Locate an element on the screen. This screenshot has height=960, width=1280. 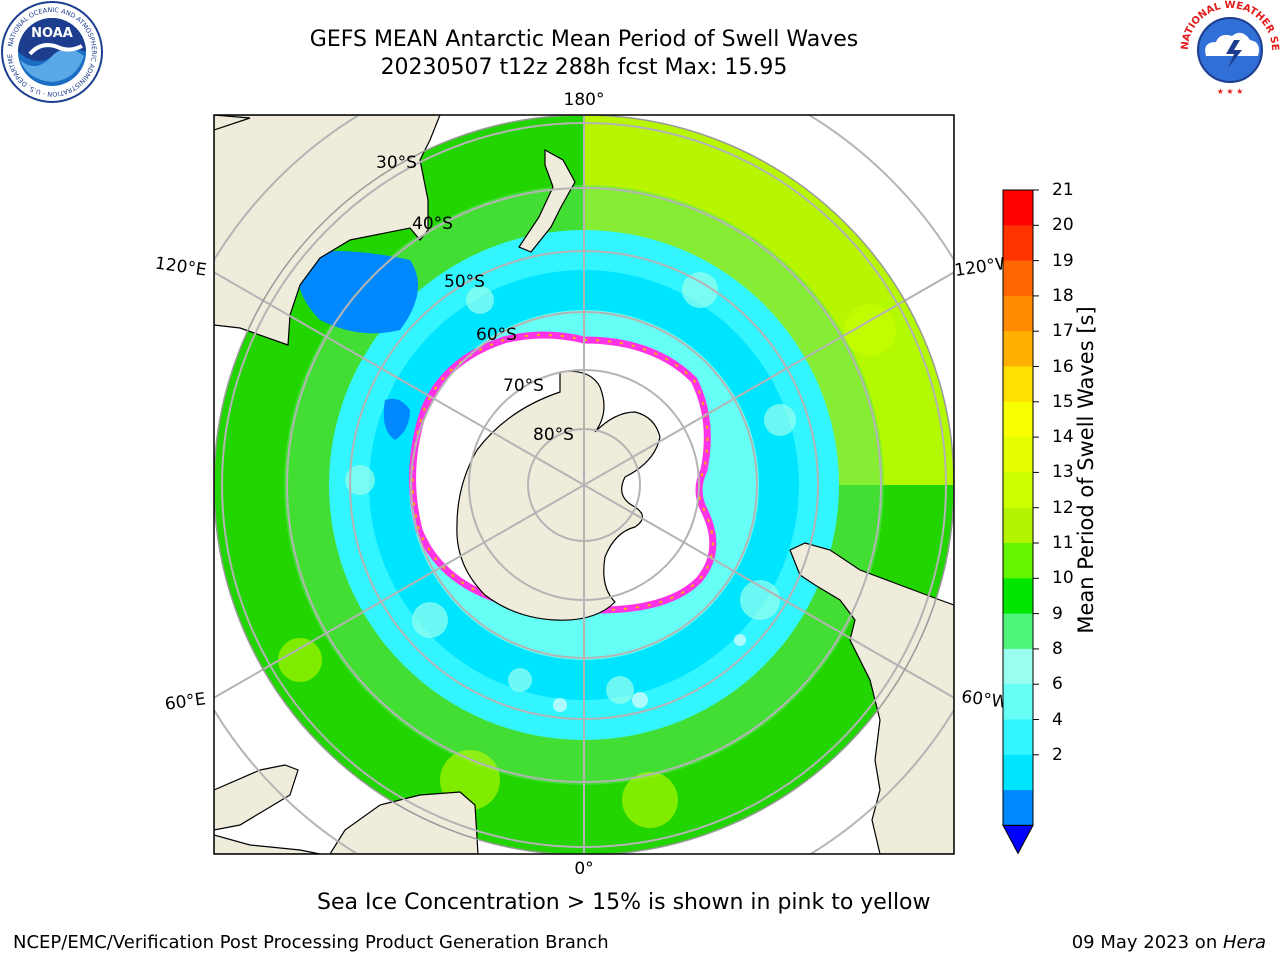
colorbar-tick-label: 16 is located at coordinates (1063, 366).